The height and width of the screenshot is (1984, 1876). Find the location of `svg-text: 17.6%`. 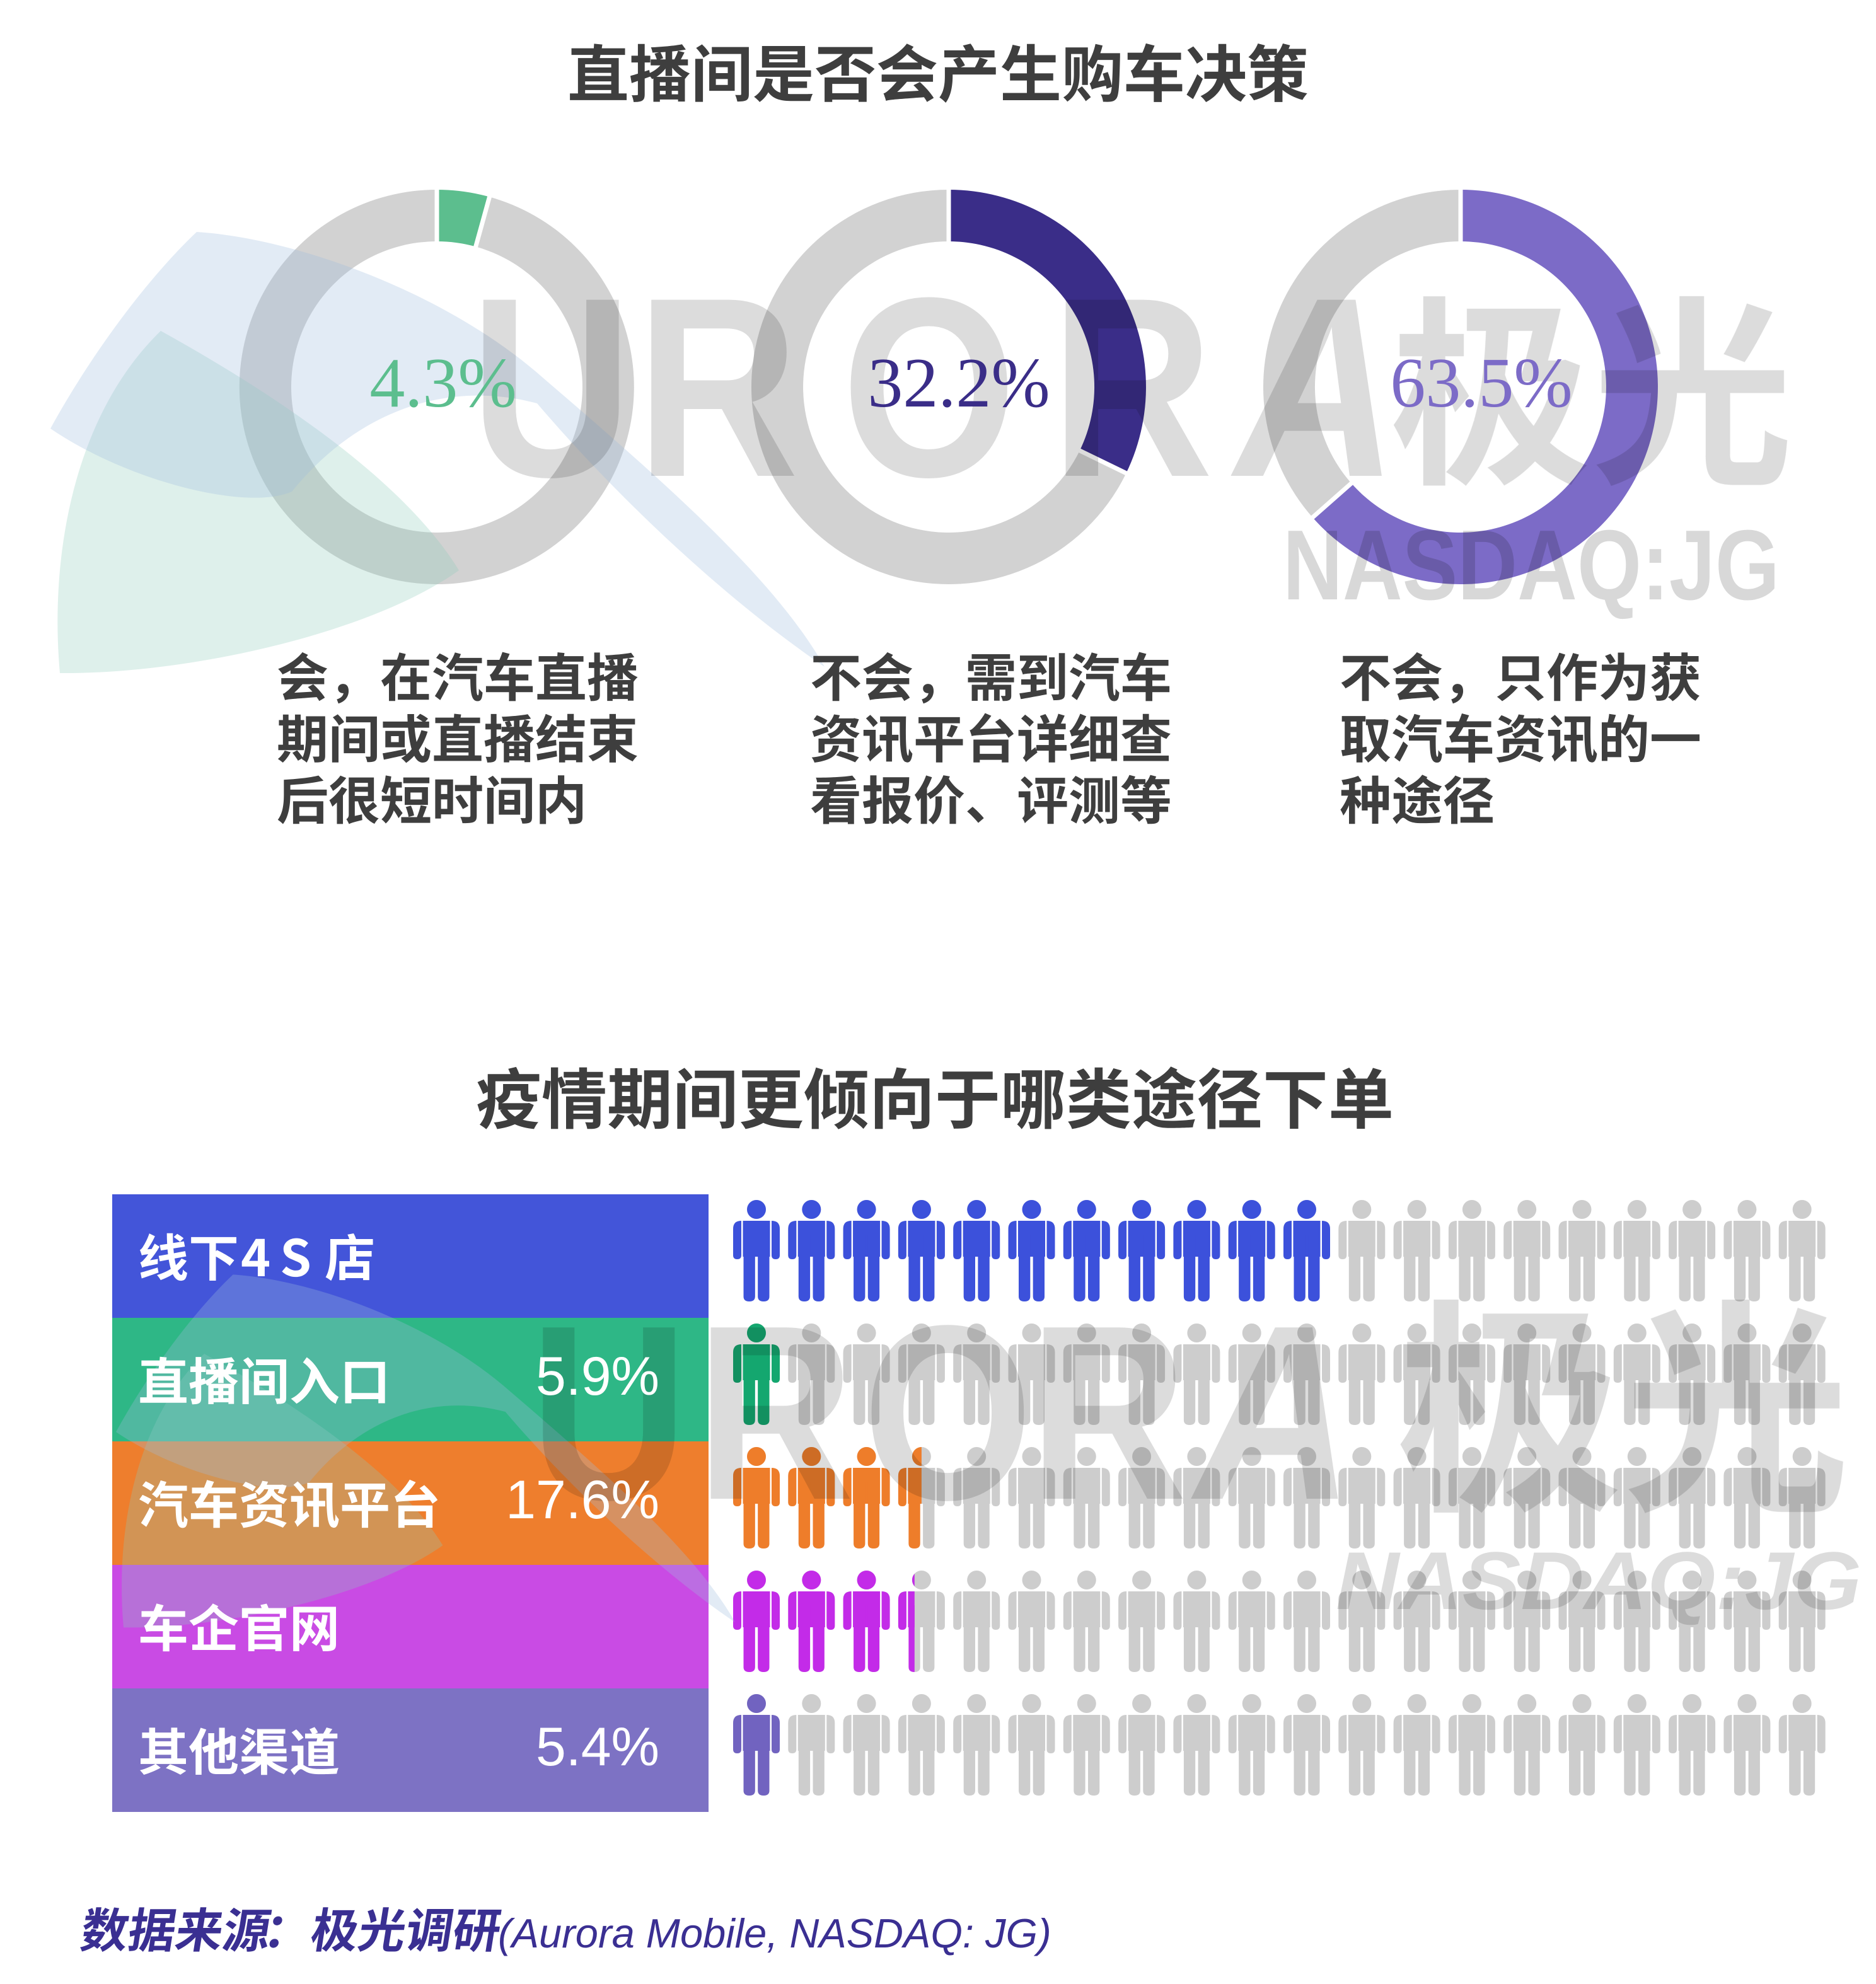

svg-text: 17.6% is located at coordinates (582, 1500).